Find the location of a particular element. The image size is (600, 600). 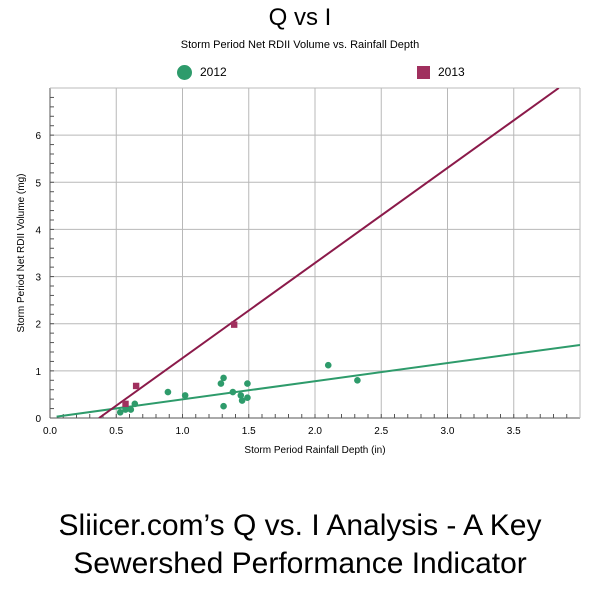

legend-marker-square is located at coordinates (423, 72).